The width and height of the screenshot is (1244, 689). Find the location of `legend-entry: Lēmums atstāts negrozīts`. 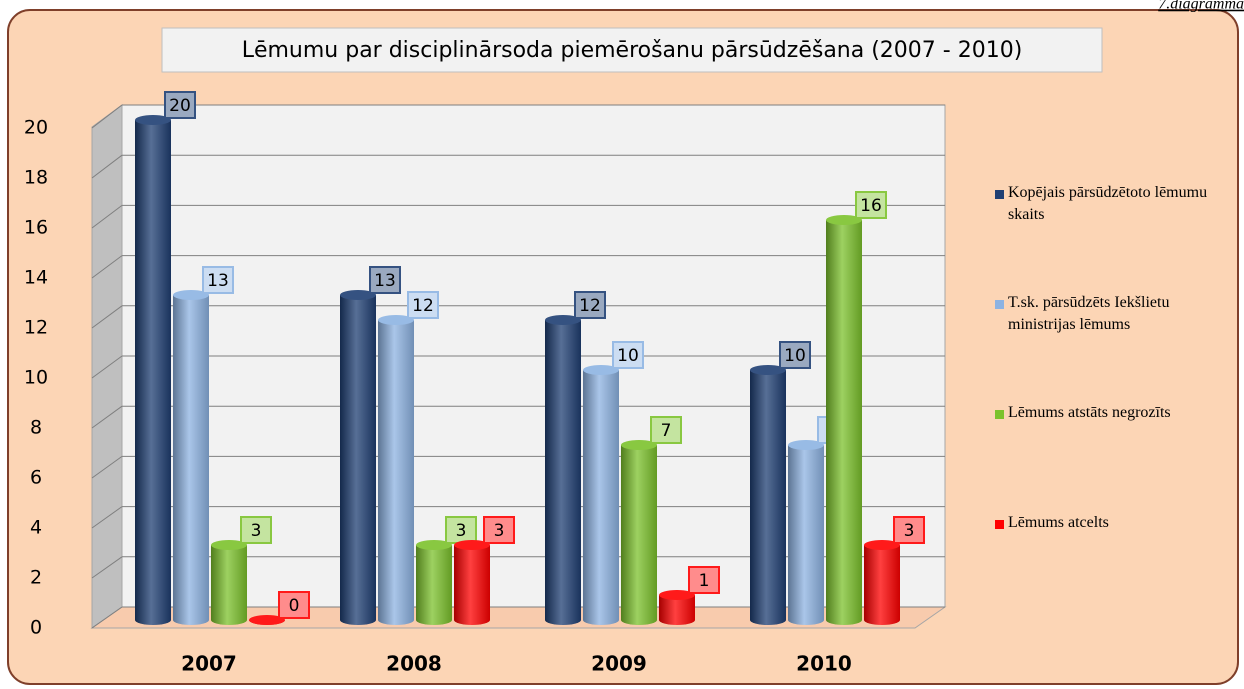

legend-entry: Lēmums atstāts negrozīts is located at coordinates (1089, 412).